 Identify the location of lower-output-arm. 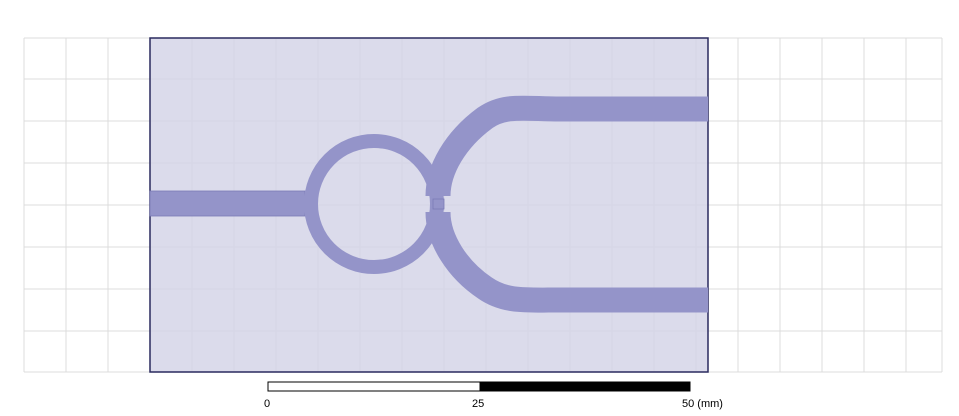
(566, 262).